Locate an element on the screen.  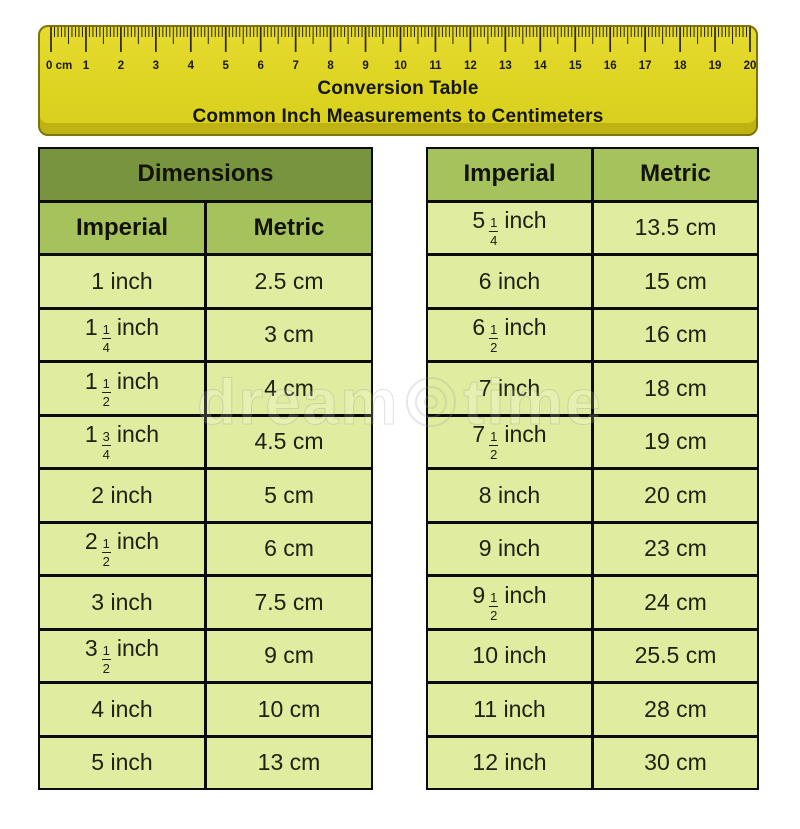
table-row: 1 1 4 inch 3 cm is located at coordinates (205, 336).